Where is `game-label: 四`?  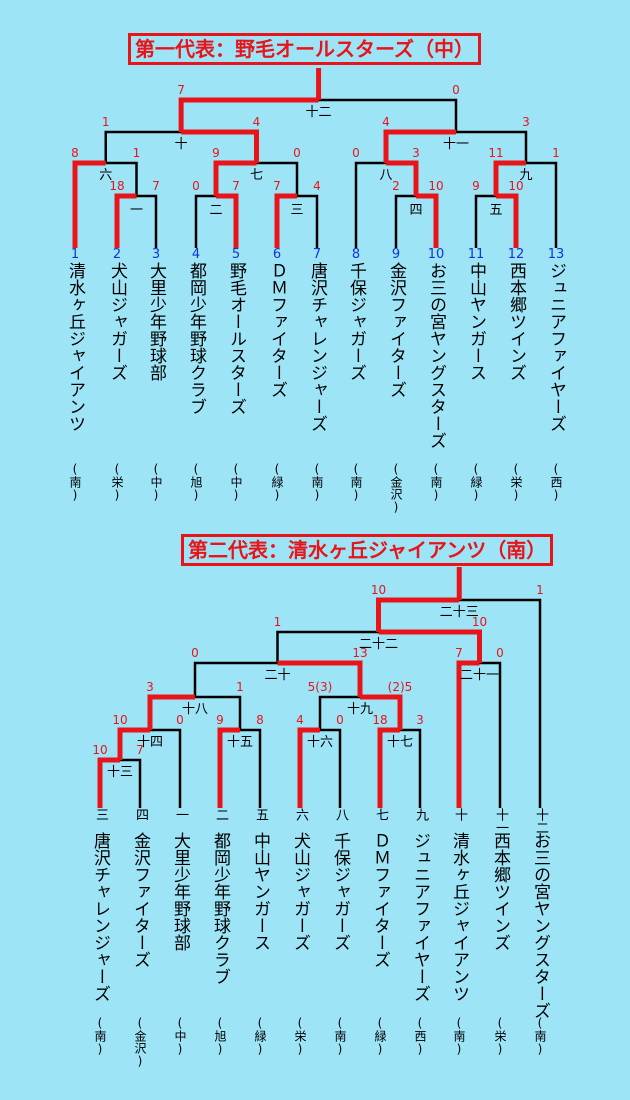
game-label: 四 is located at coordinates (415, 210).